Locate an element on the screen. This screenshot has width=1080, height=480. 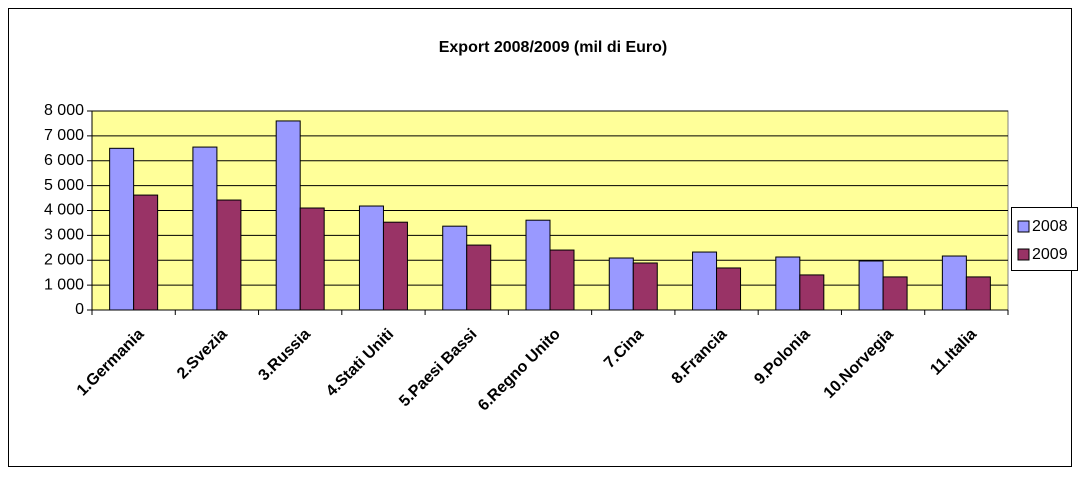
legend-label: 2009 is located at coordinates (1050, 254).